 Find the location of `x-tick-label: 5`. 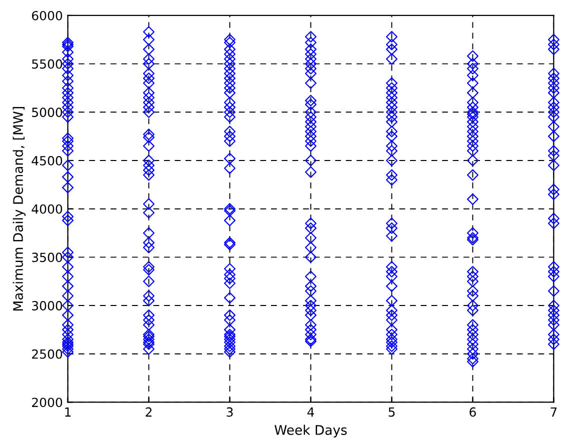

x-tick-label: 5 is located at coordinates (391, 412).